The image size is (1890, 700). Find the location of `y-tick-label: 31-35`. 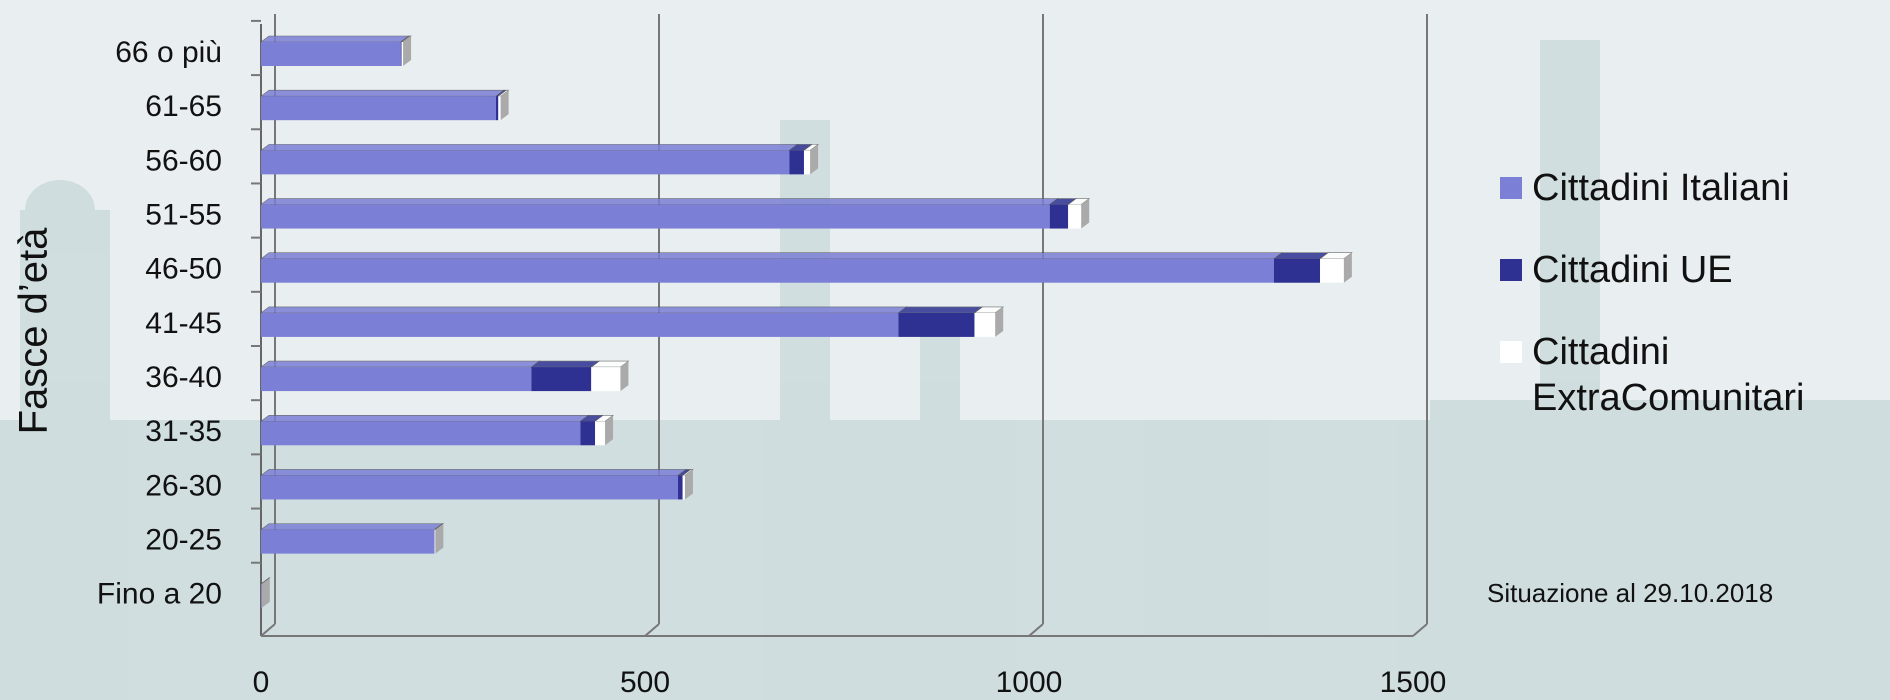

y-tick-label: 31-35 is located at coordinates (183, 431).